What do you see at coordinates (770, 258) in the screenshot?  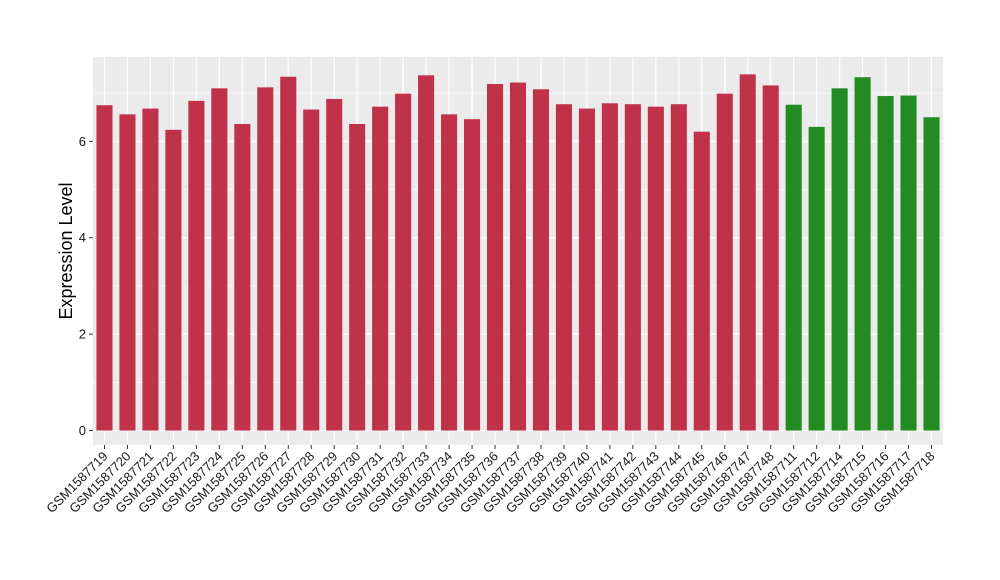 I see `bar-GSM1587748` at bounding box center [770, 258].